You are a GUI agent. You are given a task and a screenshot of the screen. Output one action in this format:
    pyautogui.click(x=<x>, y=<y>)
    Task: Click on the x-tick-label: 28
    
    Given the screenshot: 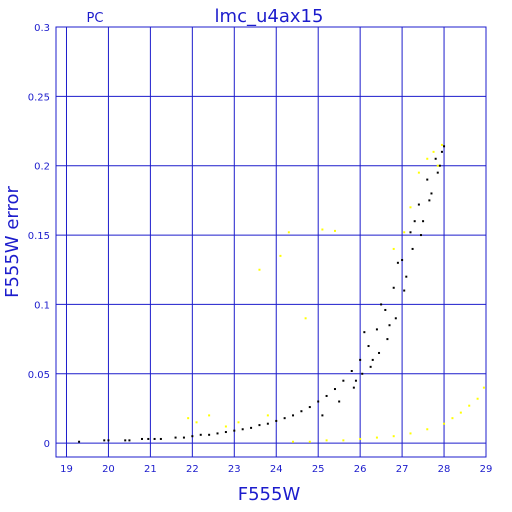 What is the action you would take?
    pyautogui.click(x=444, y=469)
    